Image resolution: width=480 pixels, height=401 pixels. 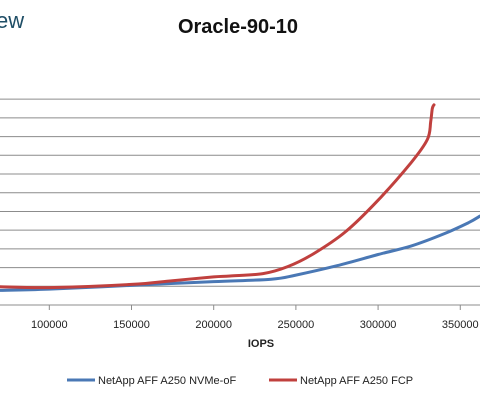 What do you see at coordinates (261, 344) in the screenshot?
I see `x-axis-title: IOPS` at bounding box center [261, 344].